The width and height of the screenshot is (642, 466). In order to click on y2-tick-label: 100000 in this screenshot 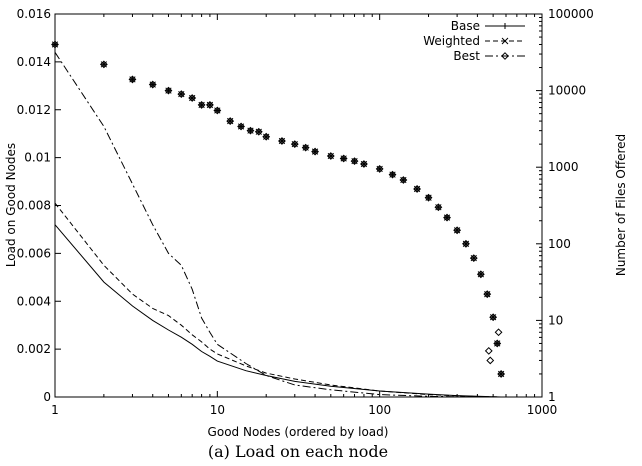, I will do `click(571, 14)`.